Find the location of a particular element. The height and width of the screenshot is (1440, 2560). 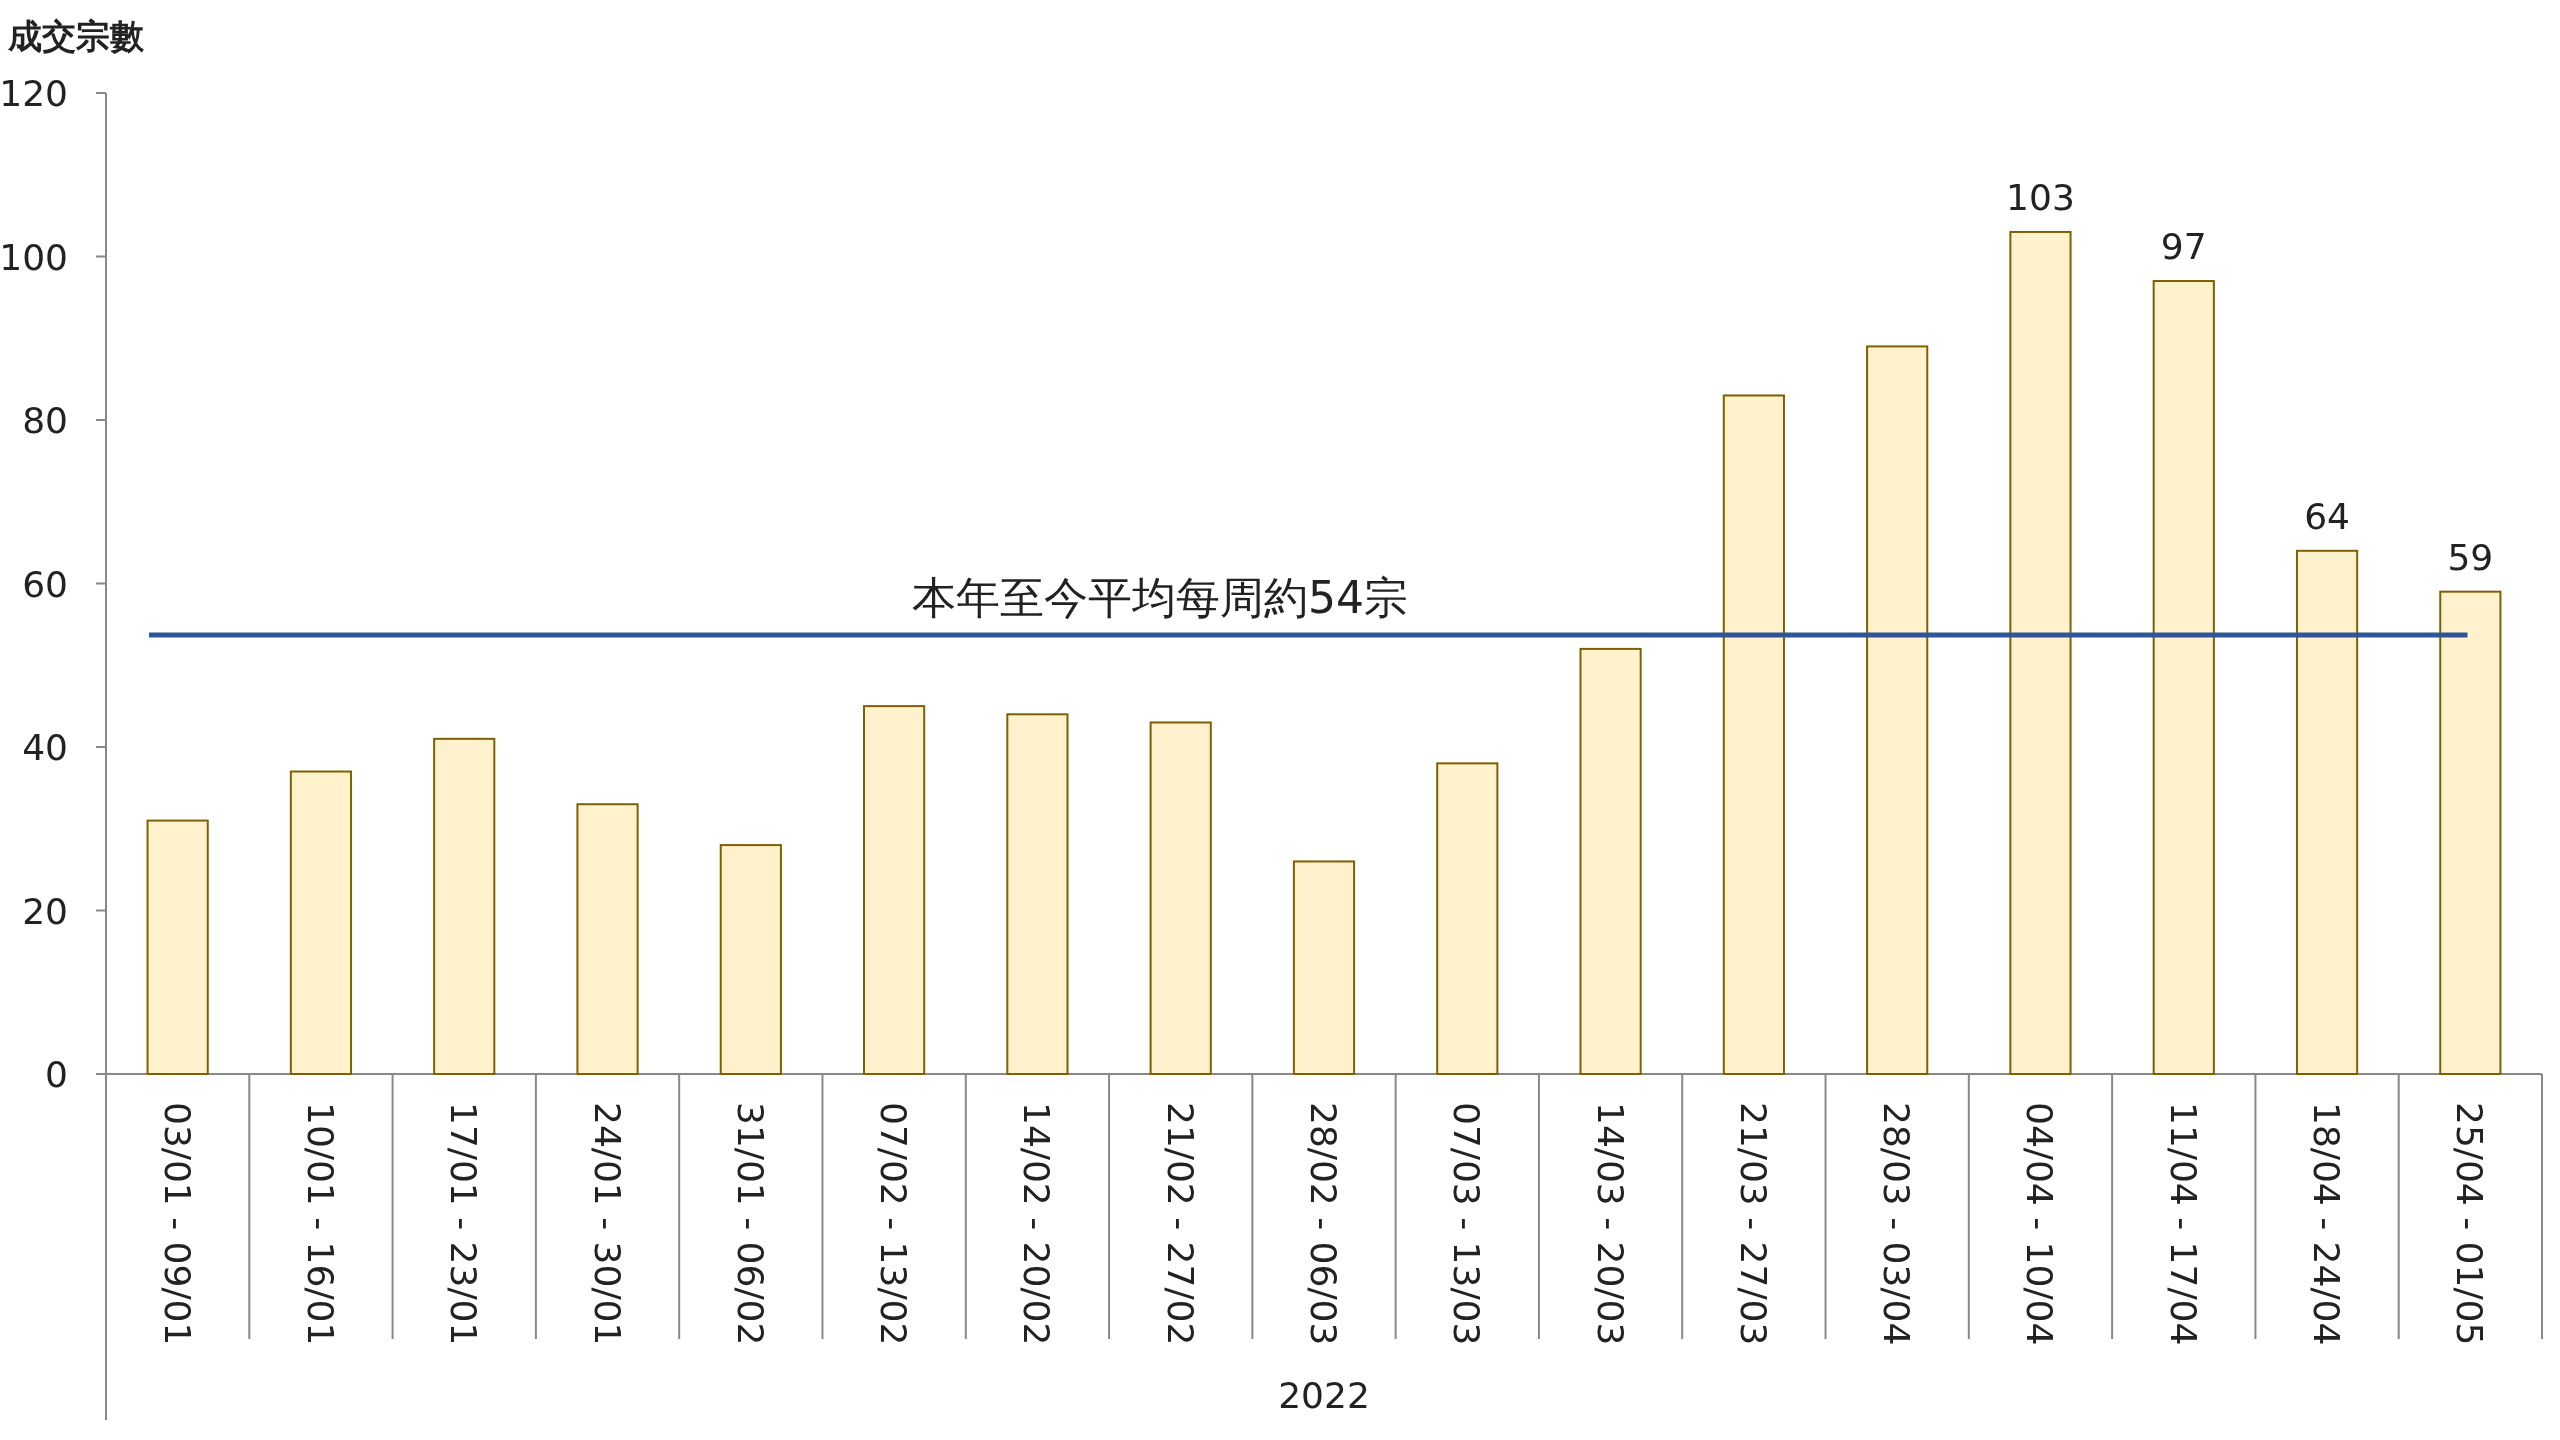

data-label: 97 is located at coordinates (2183, 247).